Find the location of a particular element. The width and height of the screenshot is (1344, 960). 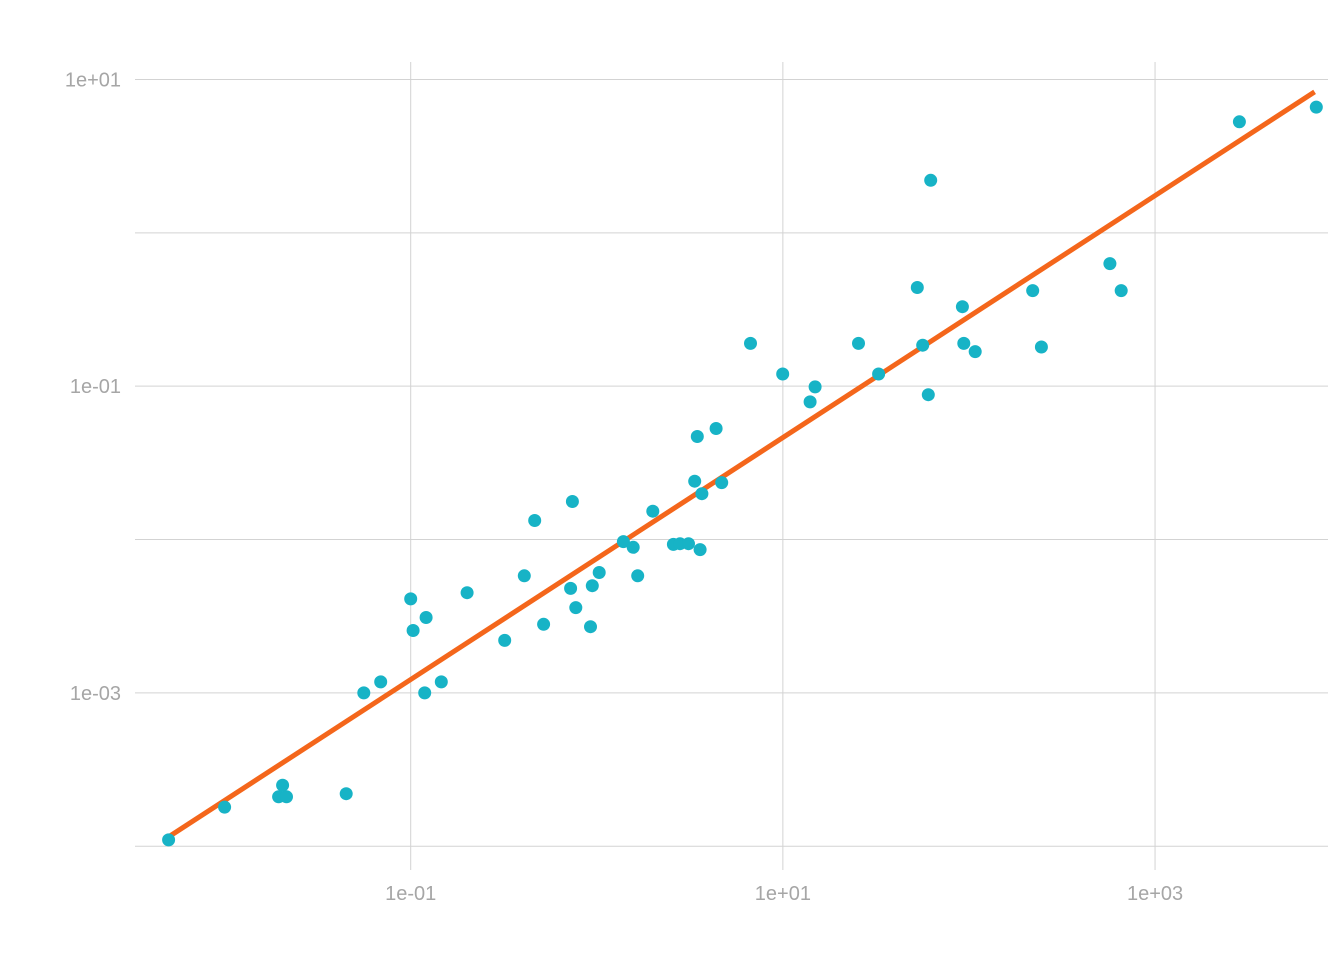

y-tick-label: 1e+01 is located at coordinates (93, 80).